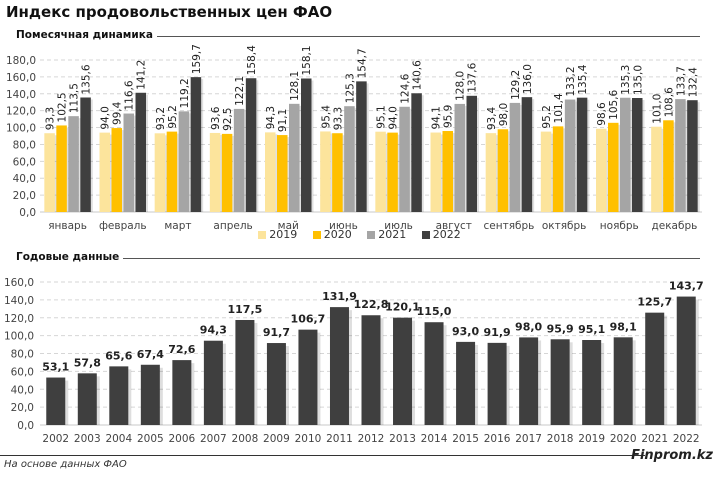 The width and height of the screenshot is (719, 478). What do you see at coordinates (560, 382) in the screenshot?
I see `bar-2018` at bounding box center [560, 382].